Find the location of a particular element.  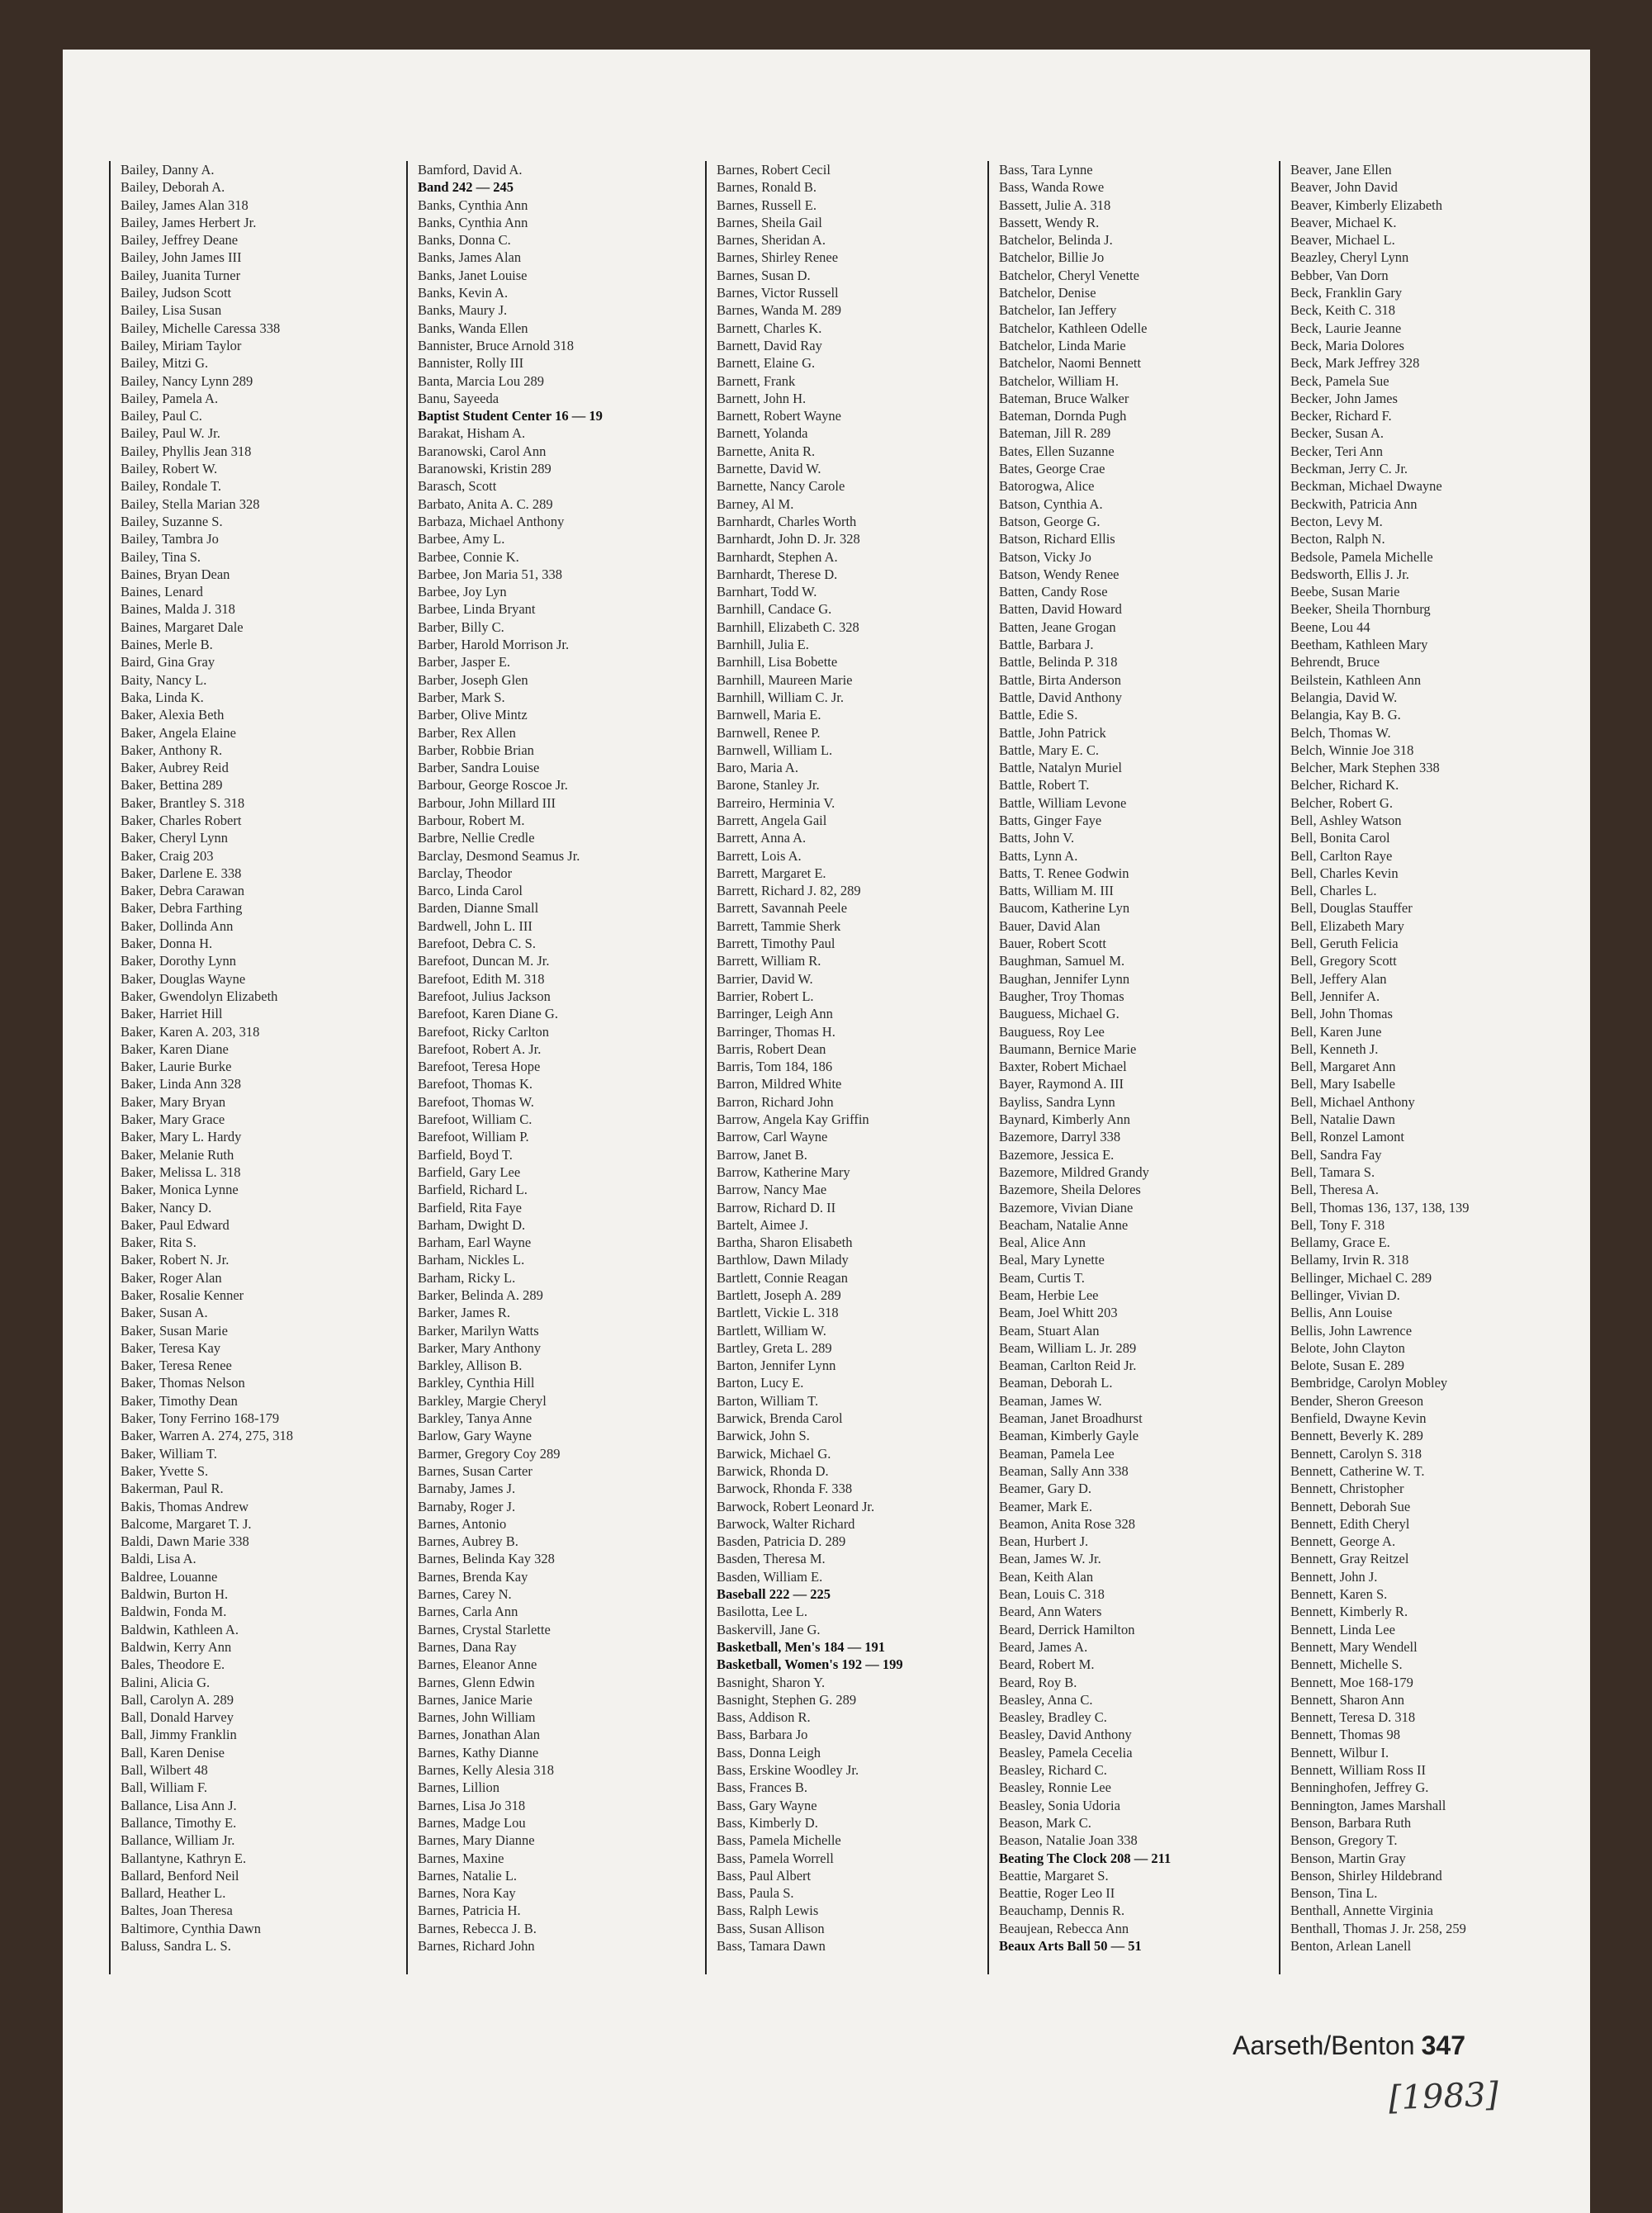

index-entry: Bennett, Karen S. is located at coordinates (1339, 1594).